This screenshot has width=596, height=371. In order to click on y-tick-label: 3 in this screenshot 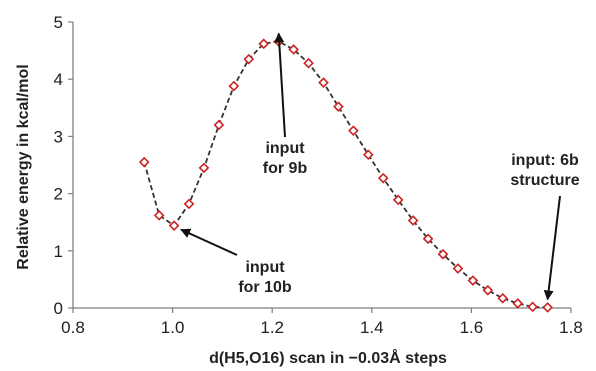, I will do `click(58, 136)`.